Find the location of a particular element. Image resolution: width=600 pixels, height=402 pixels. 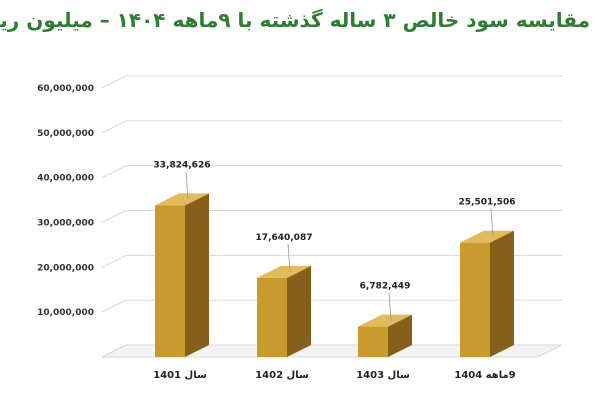

y-tick-label: 20,000,000 is located at coordinates (65, 268).